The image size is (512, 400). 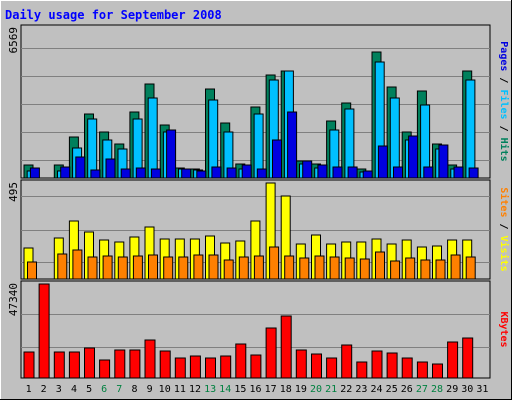 I want to click on x-tick-label-day-14: 14, so click(x=225, y=389).